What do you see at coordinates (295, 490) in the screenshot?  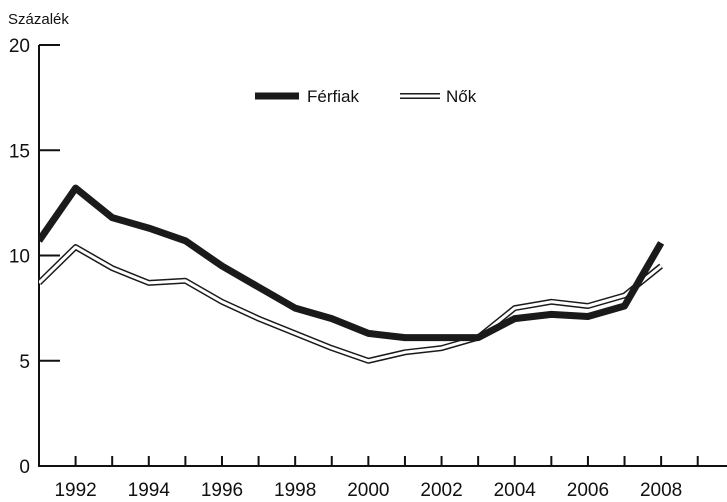 I see `x-tick-label: 1998` at bounding box center [295, 490].